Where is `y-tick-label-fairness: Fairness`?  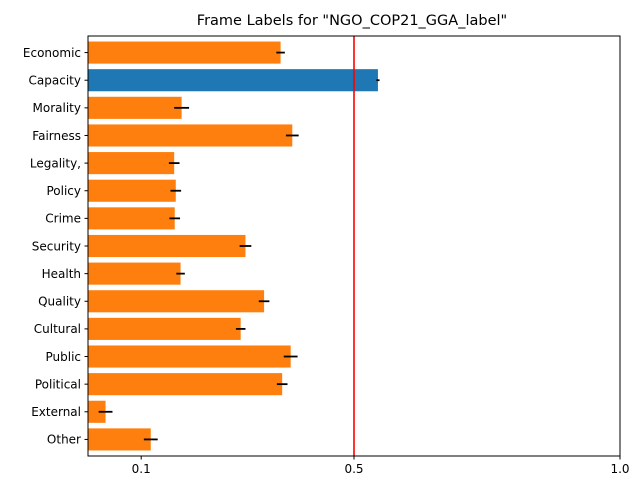
y-tick-label-fairness: Fairness is located at coordinates (56, 136).